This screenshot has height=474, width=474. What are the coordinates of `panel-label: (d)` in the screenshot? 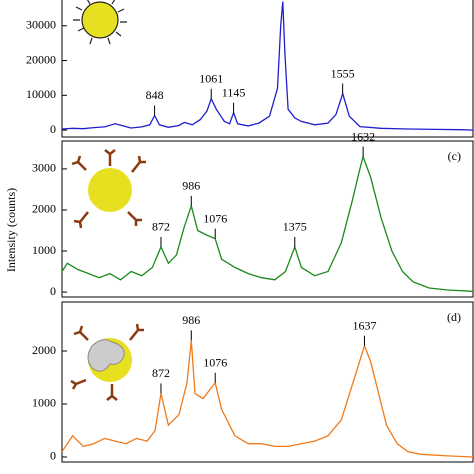 It's located at (454, 317).